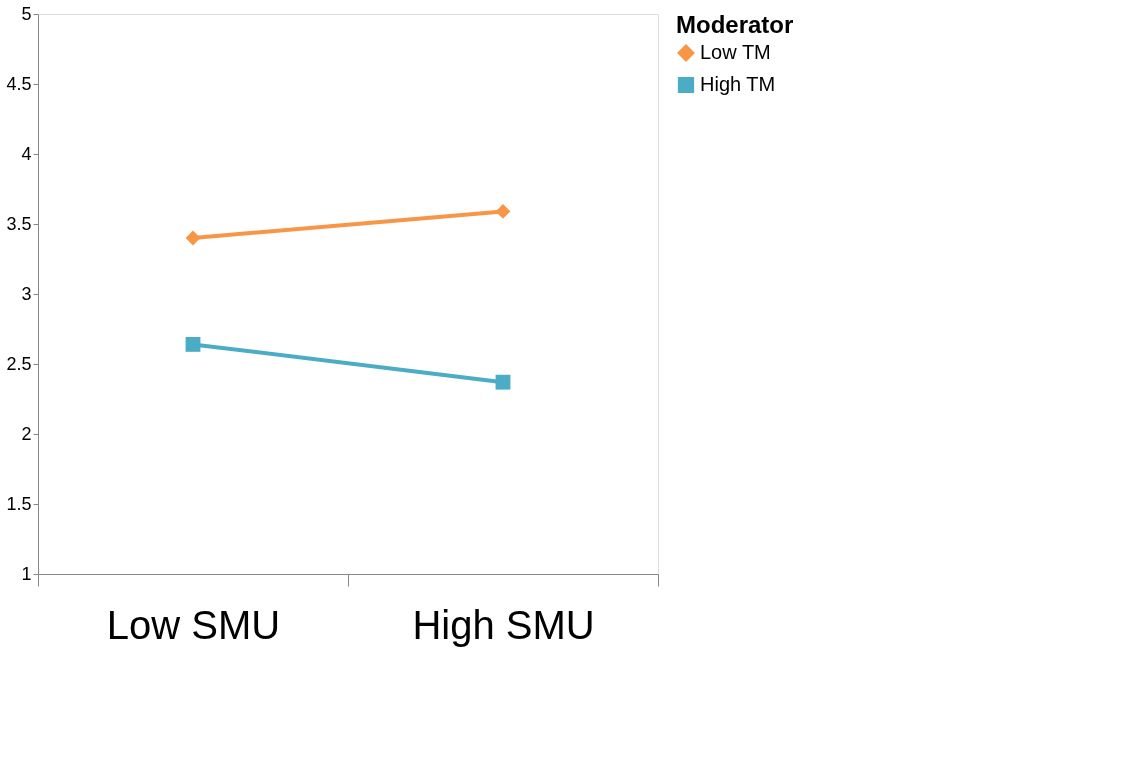 The image size is (1142, 762). Describe the element at coordinates (26, 293) in the screenshot. I see `y-tick-label: 3` at that location.